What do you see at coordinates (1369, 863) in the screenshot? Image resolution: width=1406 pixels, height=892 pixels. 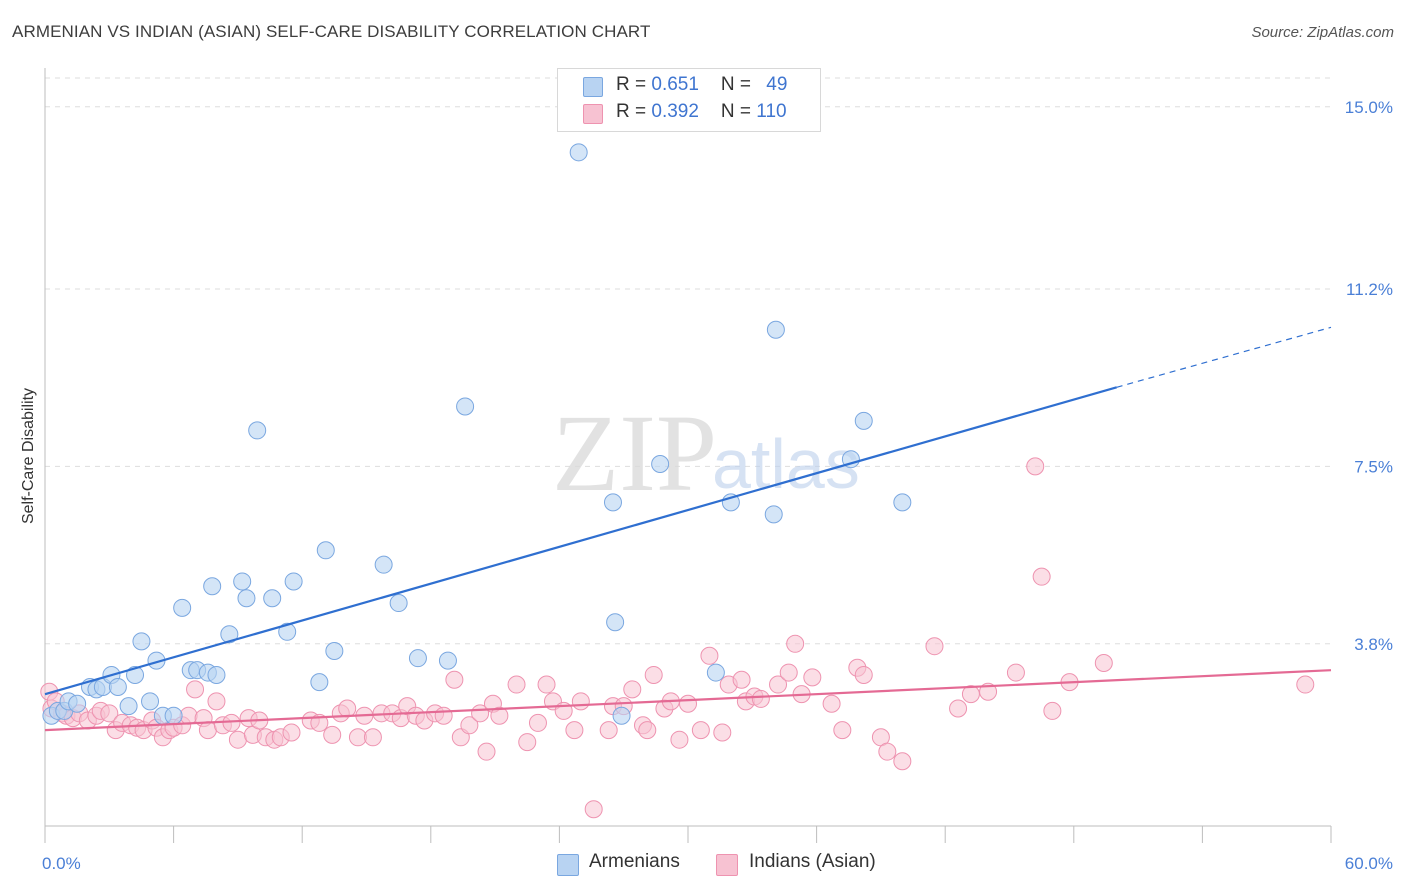 I see `x-tick-label: 60.0%` at bounding box center [1369, 863].